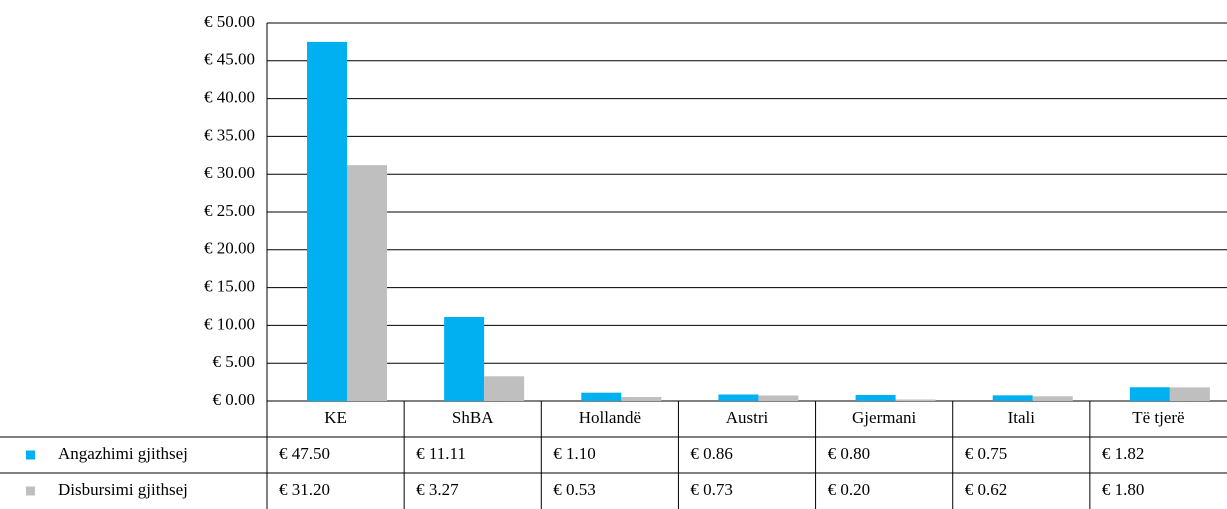  I want to click on y-tick-label: € 45.00, so click(229, 59).